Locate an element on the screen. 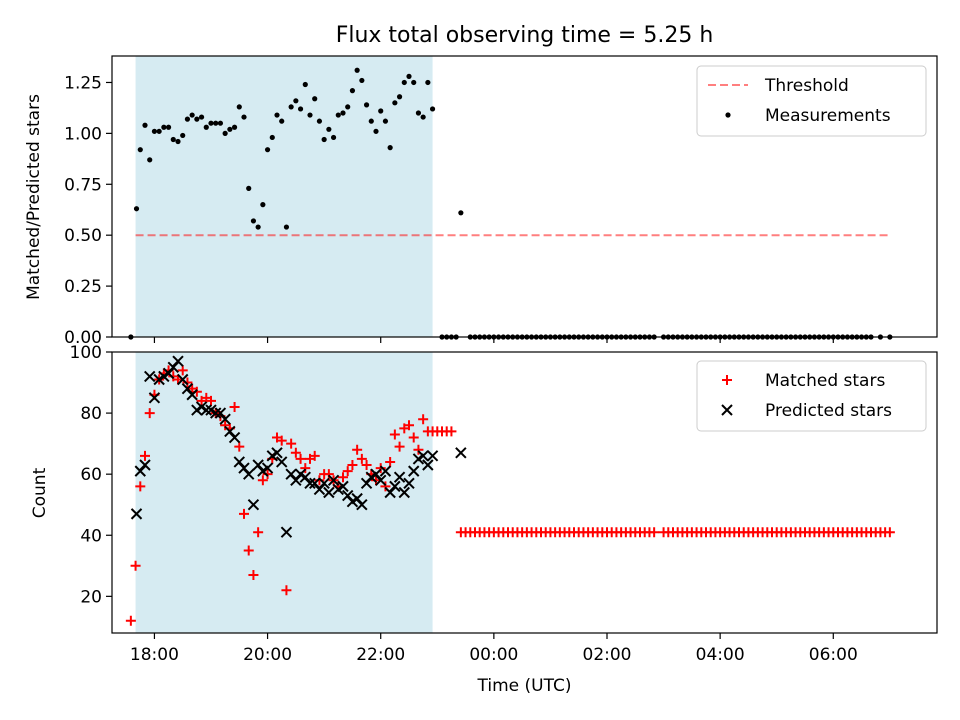  bottom-y-tick-label: 40 is located at coordinates (91, 536).